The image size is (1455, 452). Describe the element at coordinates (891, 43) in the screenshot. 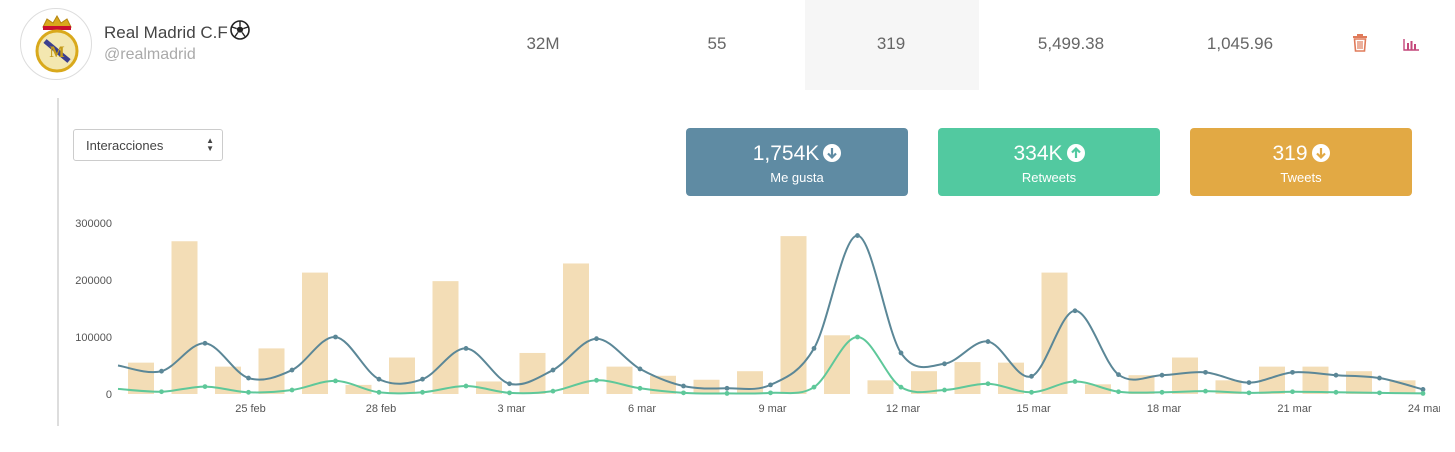

I see `stat-value-3: 319` at that location.